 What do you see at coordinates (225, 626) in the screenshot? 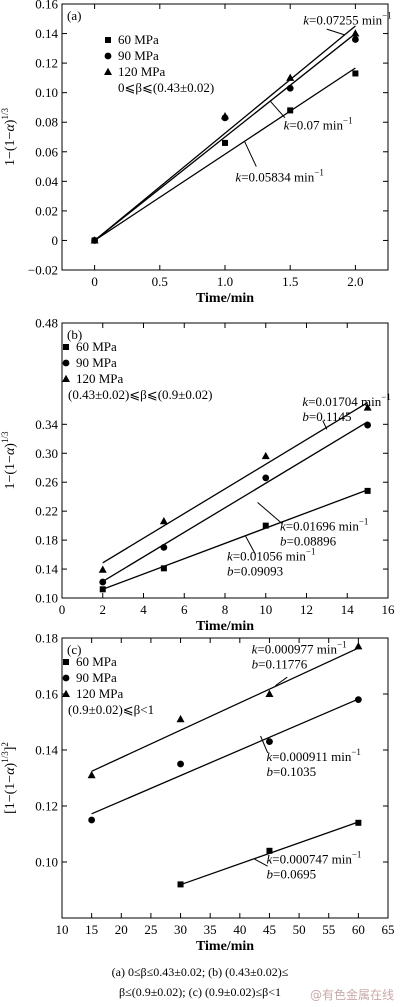
I see `x-axis-title: Time/min` at bounding box center [225, 626].